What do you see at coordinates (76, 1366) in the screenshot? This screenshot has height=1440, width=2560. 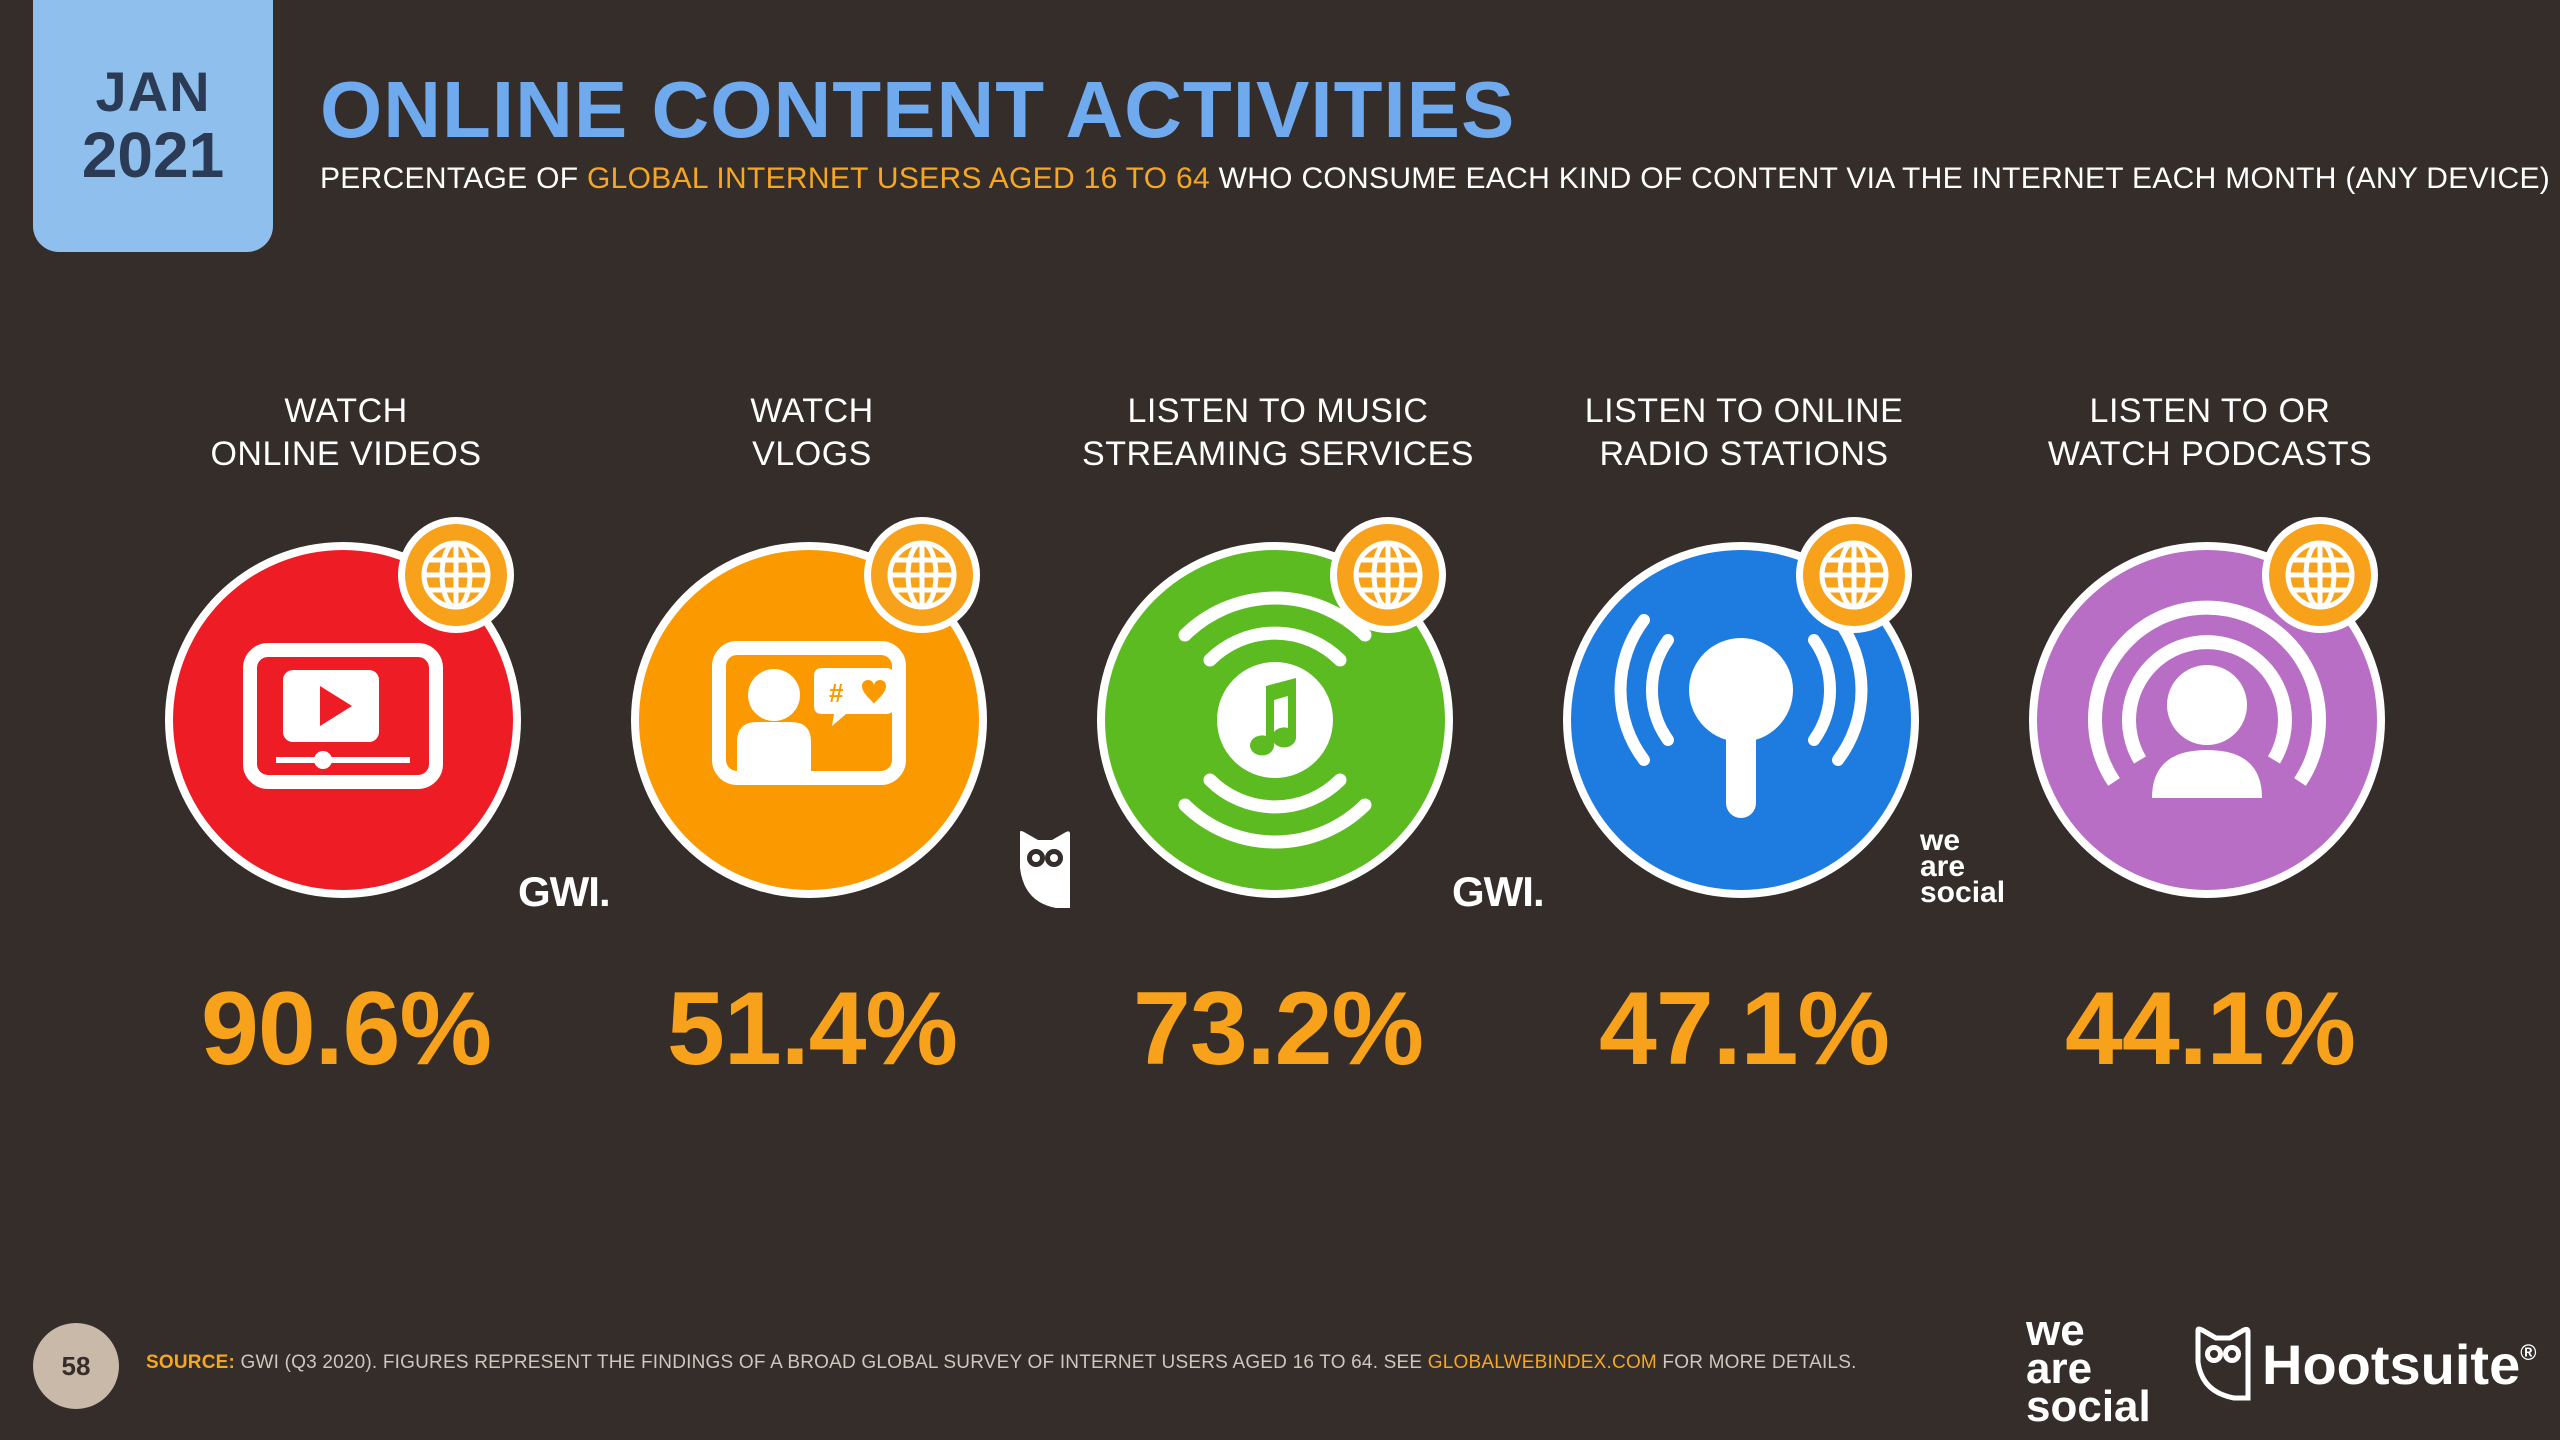 I see `page-number: 58` at bounding box center [76, 1366].